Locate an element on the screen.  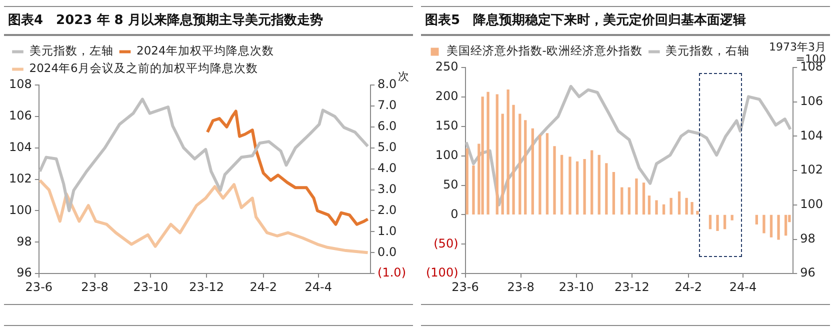
chart-title: 图表5 降息预期稳定下来时，美元定价回归基本面逻辑 is located at coordinates (625, 21).